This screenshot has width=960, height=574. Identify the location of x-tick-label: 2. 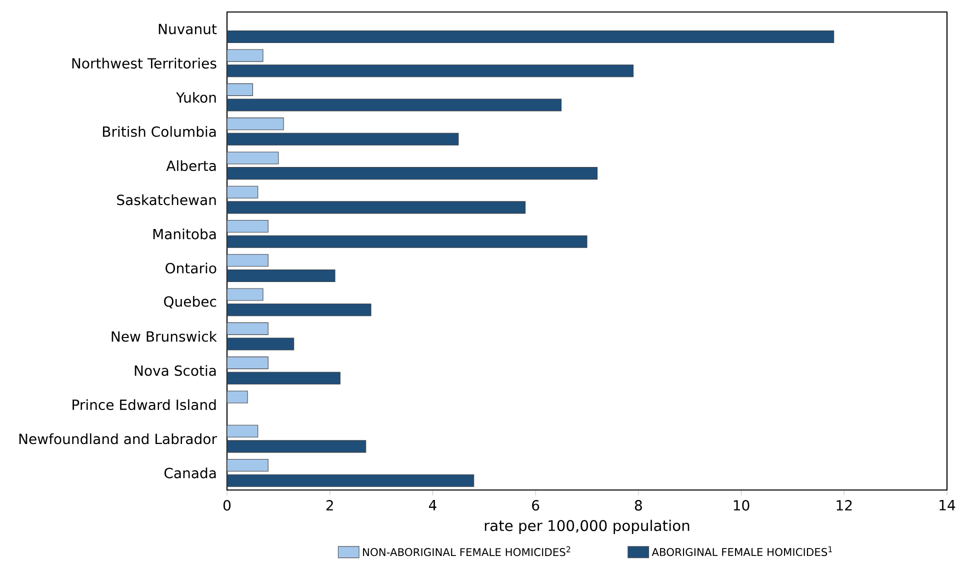
(329, 505).